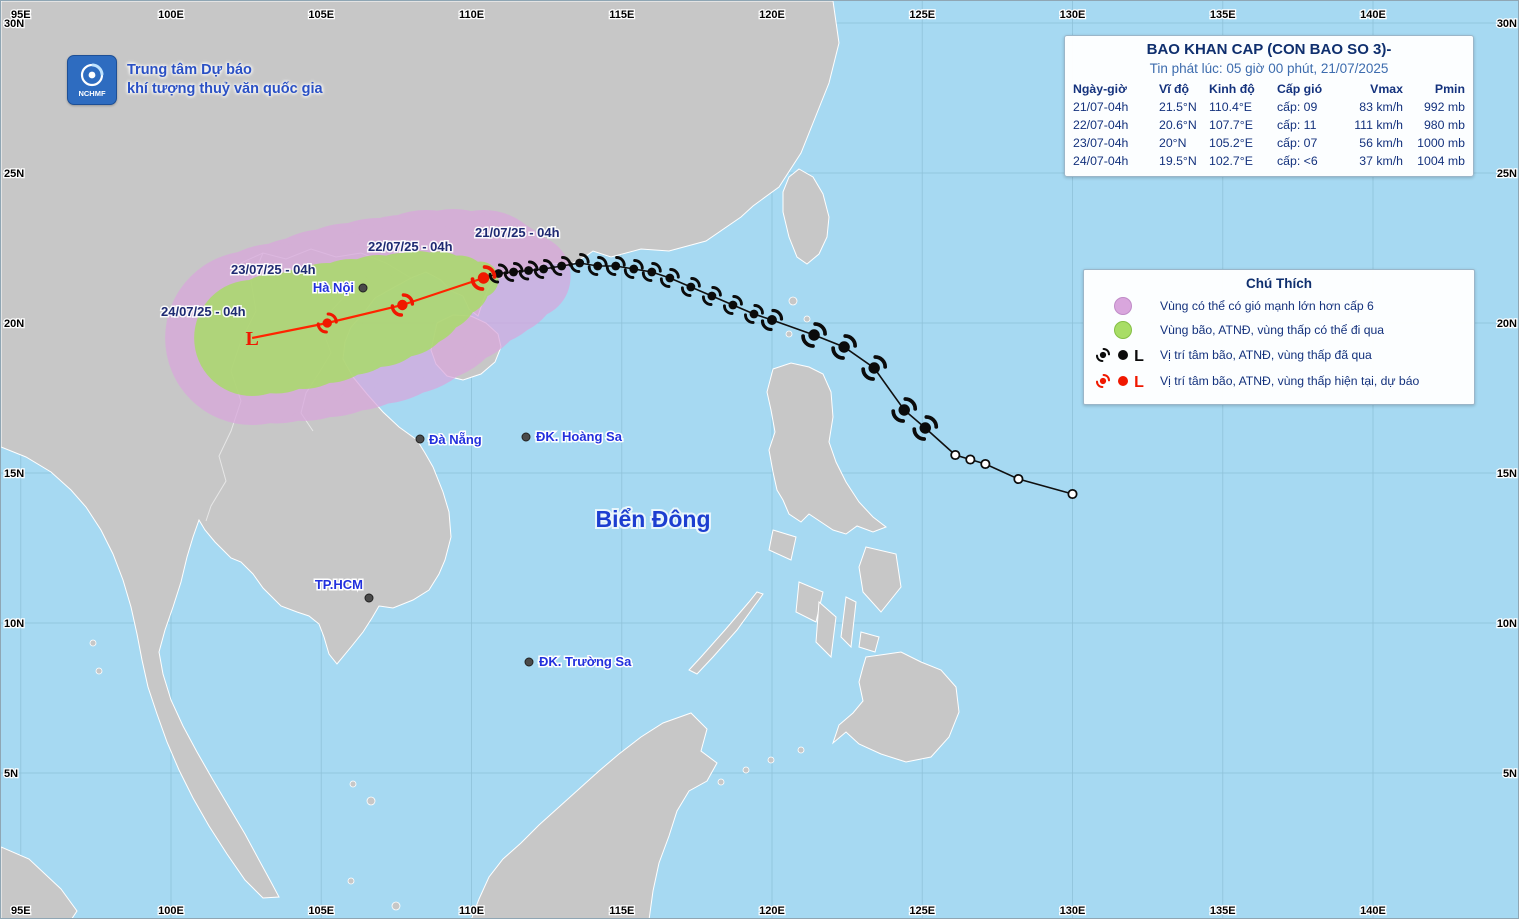 This screenshot has height=919, width=1519. Describe the element at coordinates (782, 545) in the screenshot. I see `land-mindoro-island` at that location.